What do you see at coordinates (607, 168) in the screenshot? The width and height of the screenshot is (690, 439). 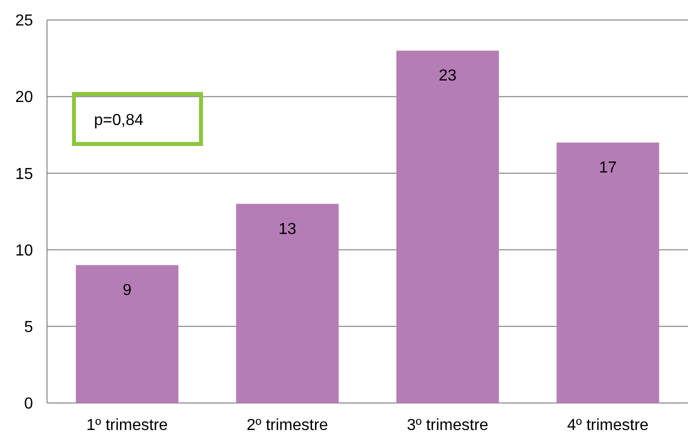 I see `data-label: 17` at bounding box center [607, 168].